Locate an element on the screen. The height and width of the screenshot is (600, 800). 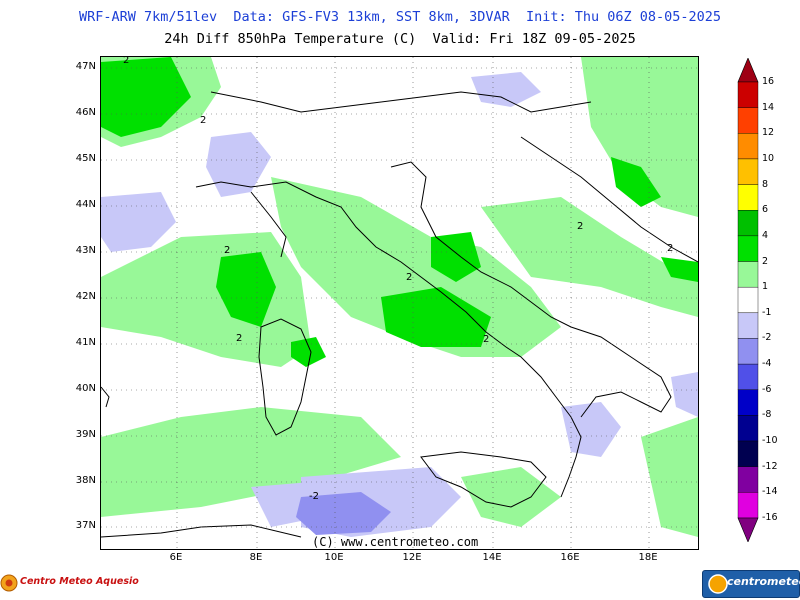
copyright-label: (C) www.centrometeo.com is located at coordinates (395, 542).